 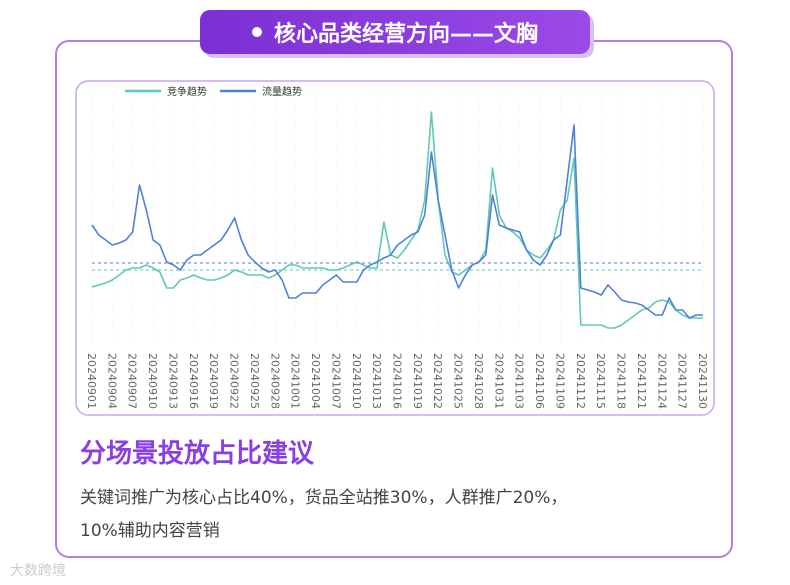 What do you see at coordinates (132, 381) in the screenshot?
I see `x-tick-label: 20240907` at bounding box center [132, 381].